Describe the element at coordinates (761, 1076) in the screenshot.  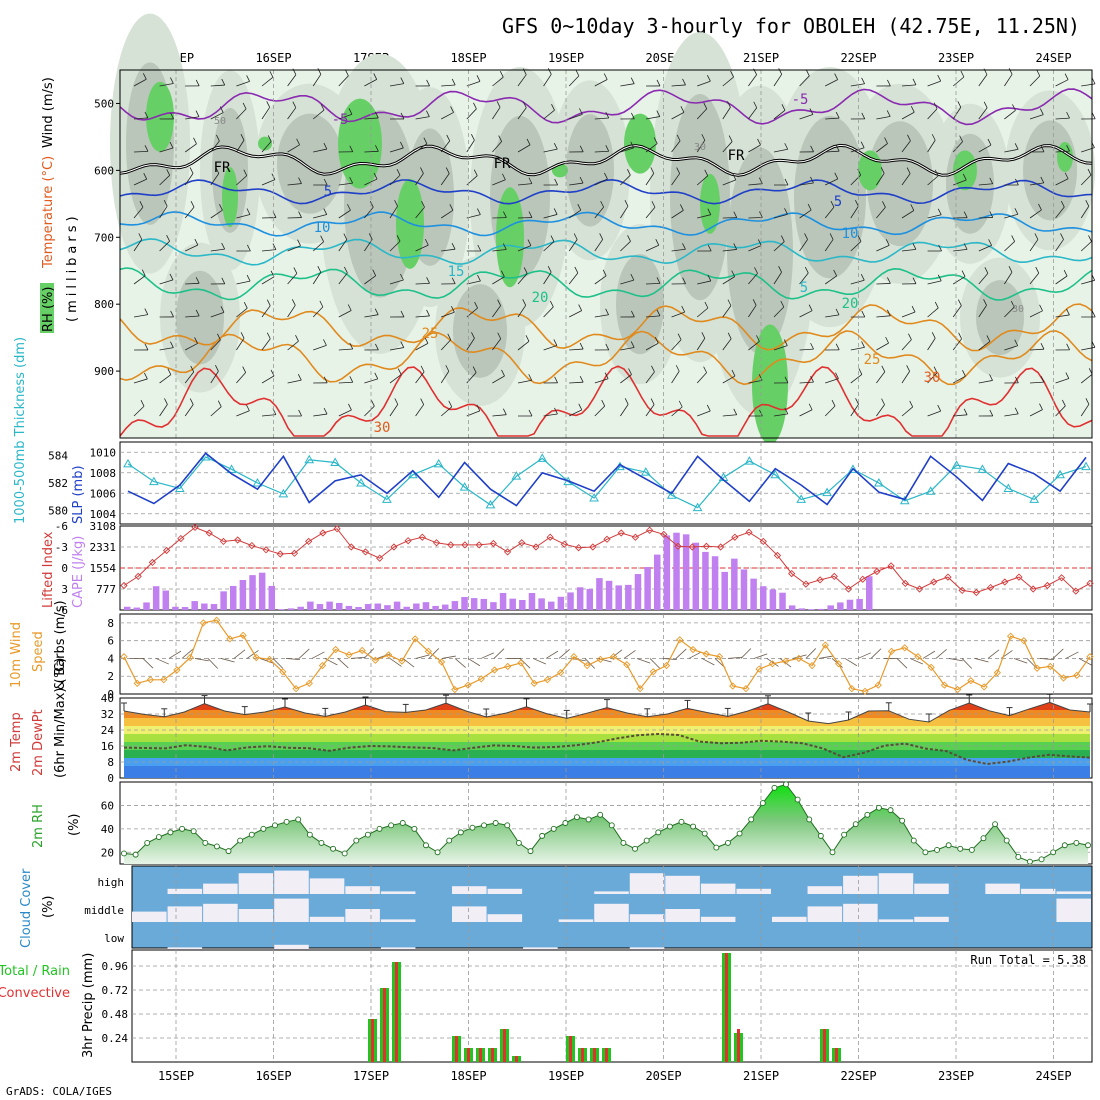
I see `bottom-date-label: 21SEP` at that location.